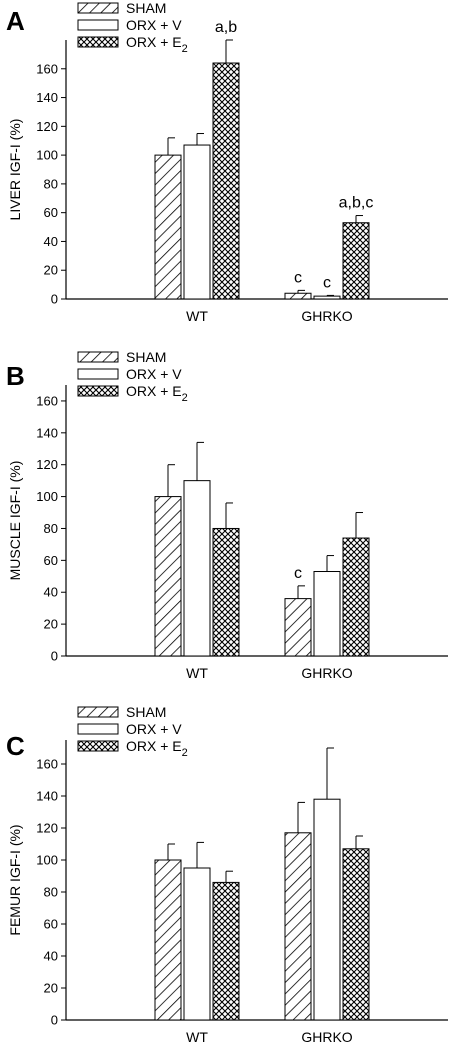 The height and width of the screenshot is (1046, 450). Describe the element at coordinates (15, 376) in the screenshot. I see `panel-letter: B` at that location.